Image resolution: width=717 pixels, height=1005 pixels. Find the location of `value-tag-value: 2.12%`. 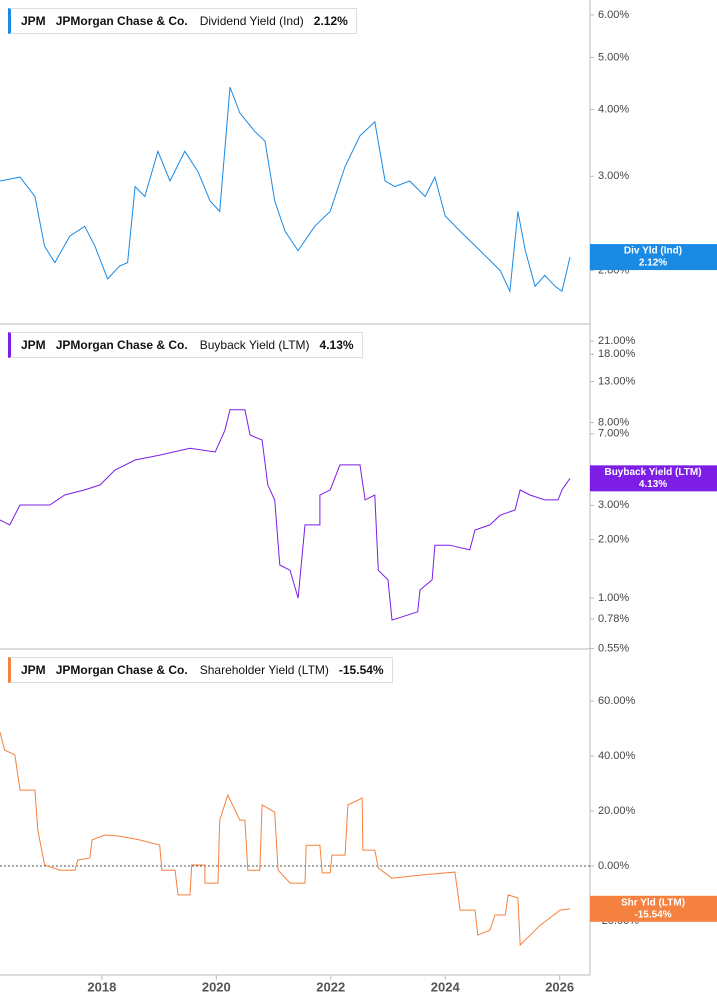

value-tag-value: 2.12% is located at coordinates (653, 263).